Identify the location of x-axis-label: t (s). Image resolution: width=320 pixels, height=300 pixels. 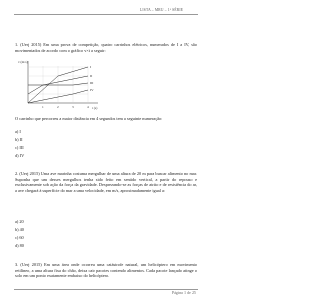
(94, 108).